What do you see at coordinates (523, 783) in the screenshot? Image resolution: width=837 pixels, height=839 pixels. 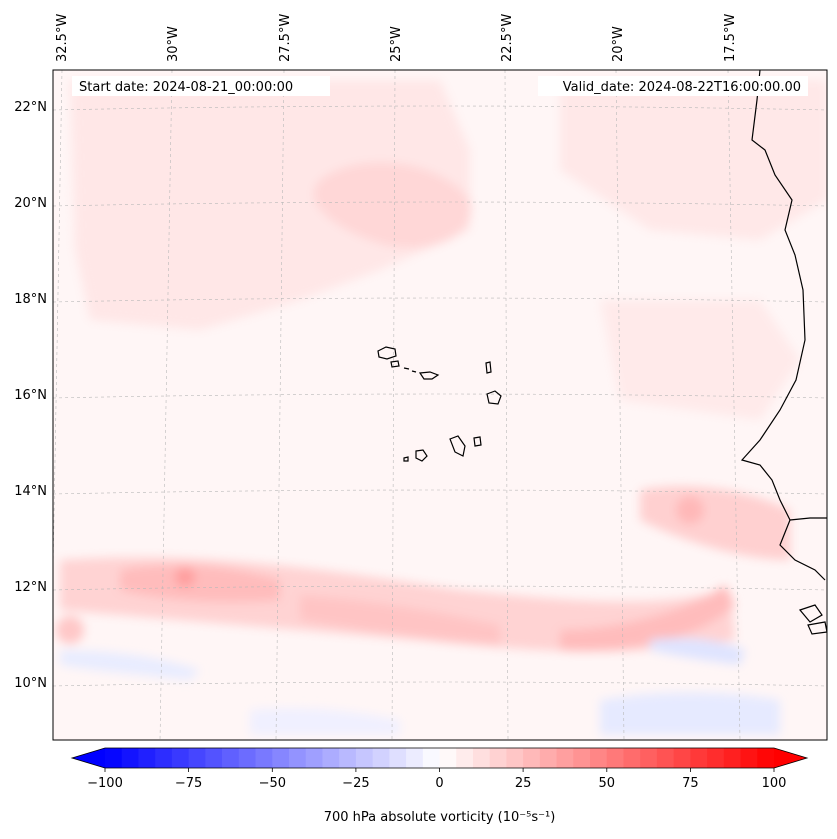 I see `colorbar-tick-label: 25` at bounding box center [523, 783].